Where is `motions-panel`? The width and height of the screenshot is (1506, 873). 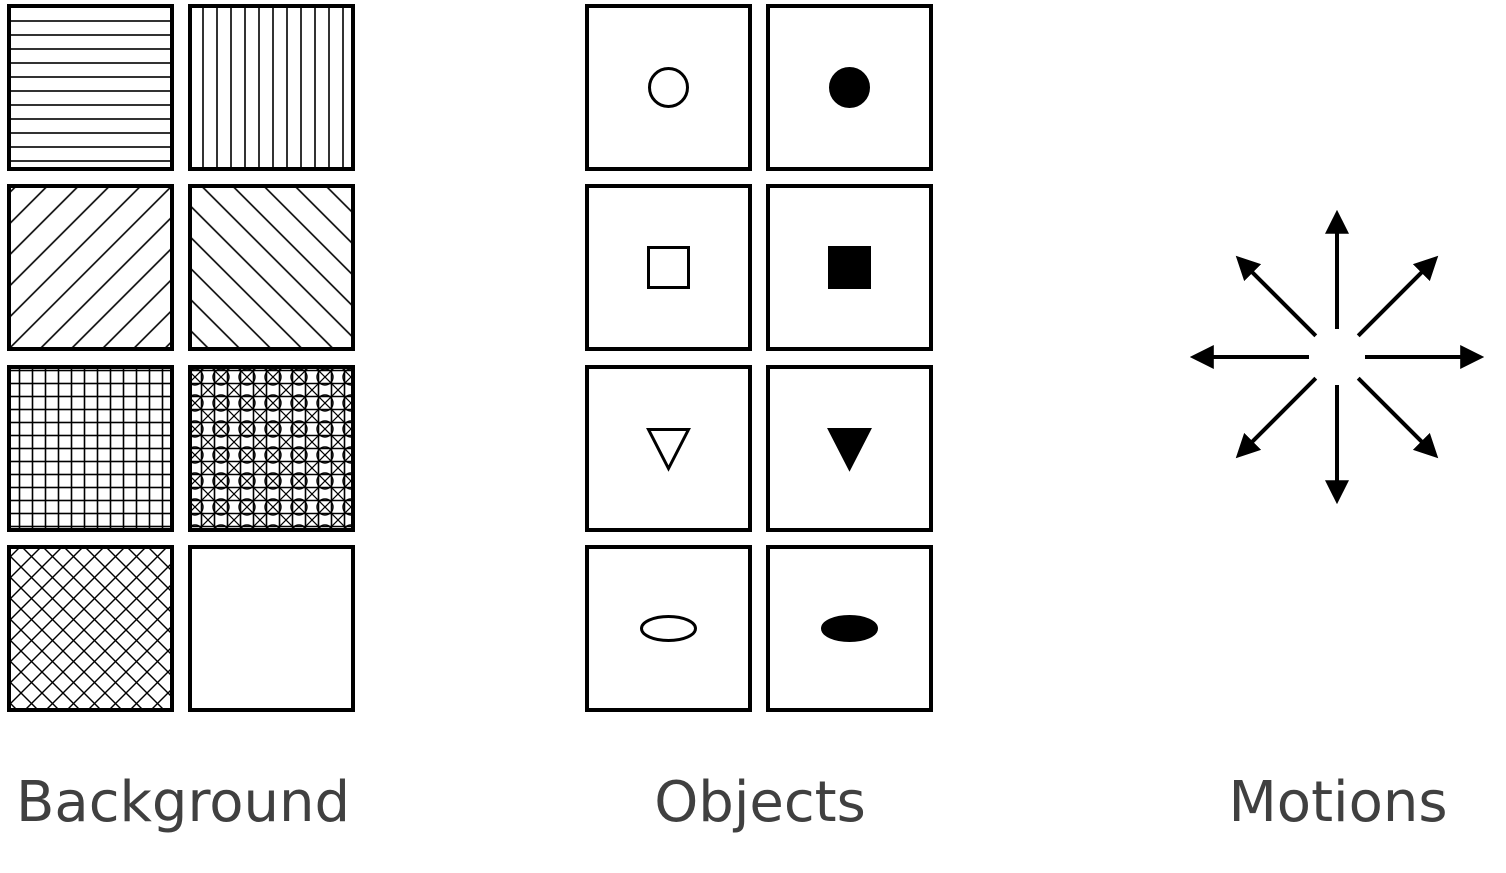
motions-panel is located at coordinates (1337, 357).